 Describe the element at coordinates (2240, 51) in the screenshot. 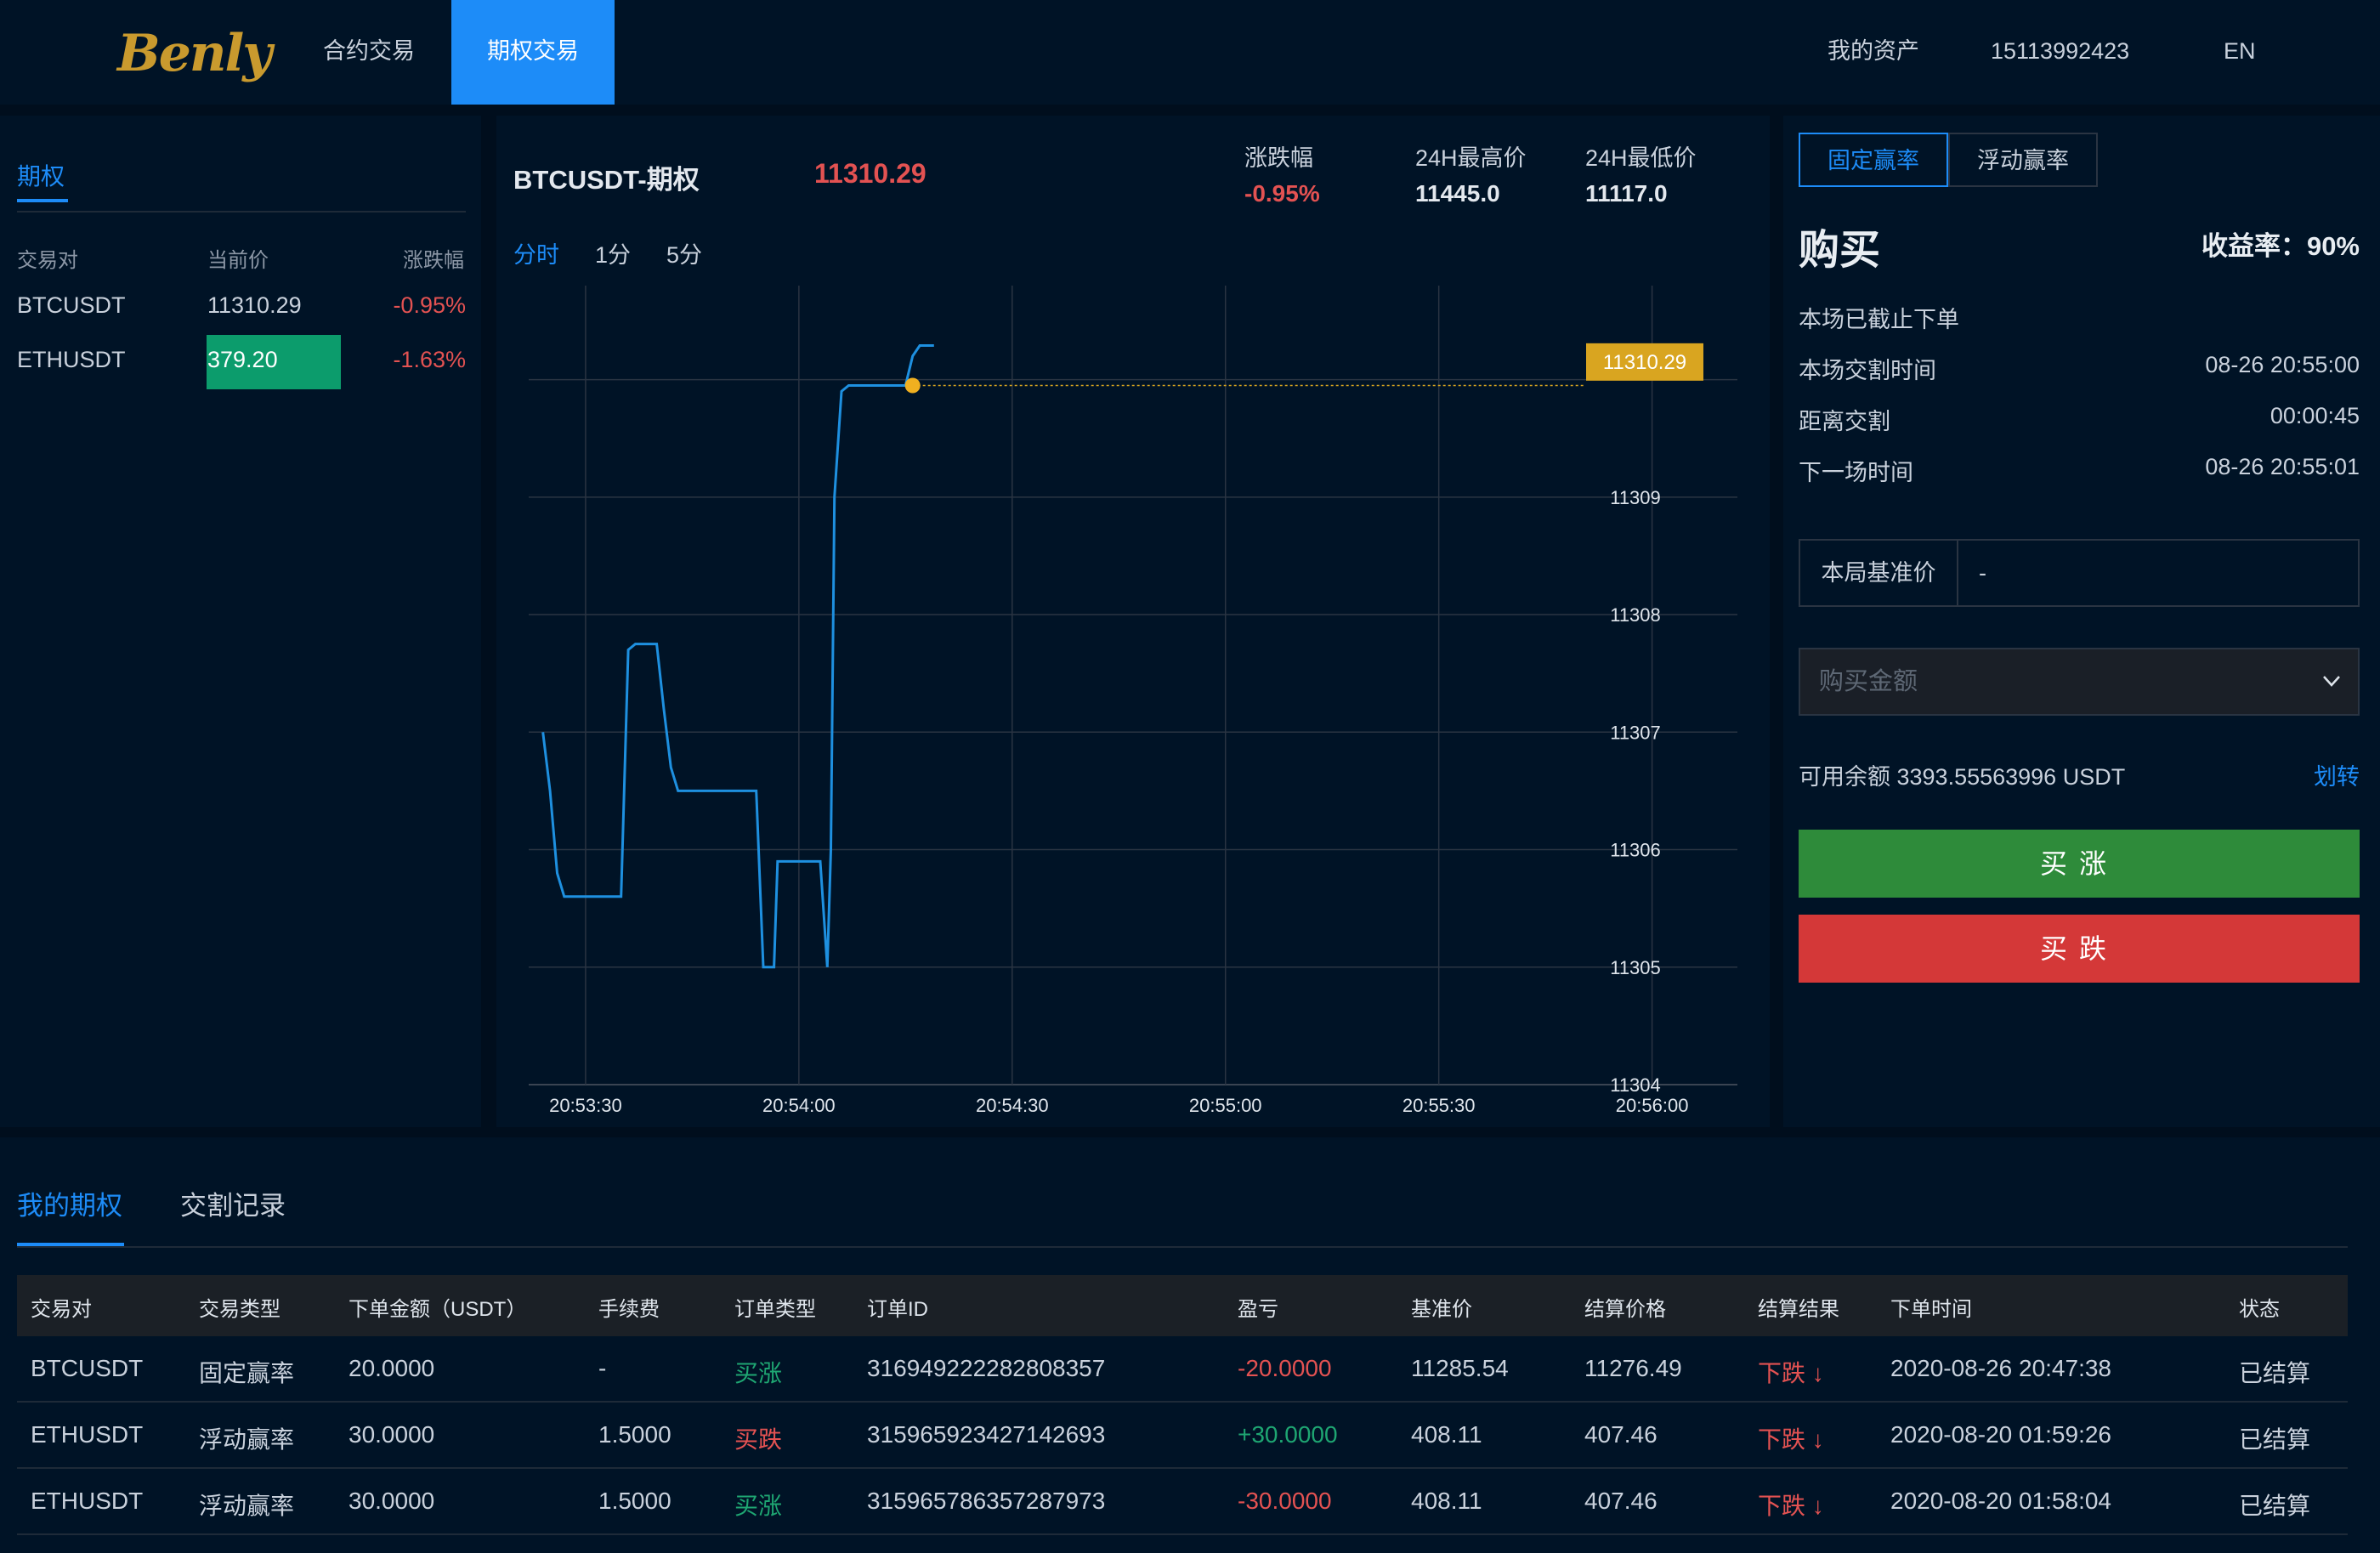

I see `language-switch: EN` at that location.